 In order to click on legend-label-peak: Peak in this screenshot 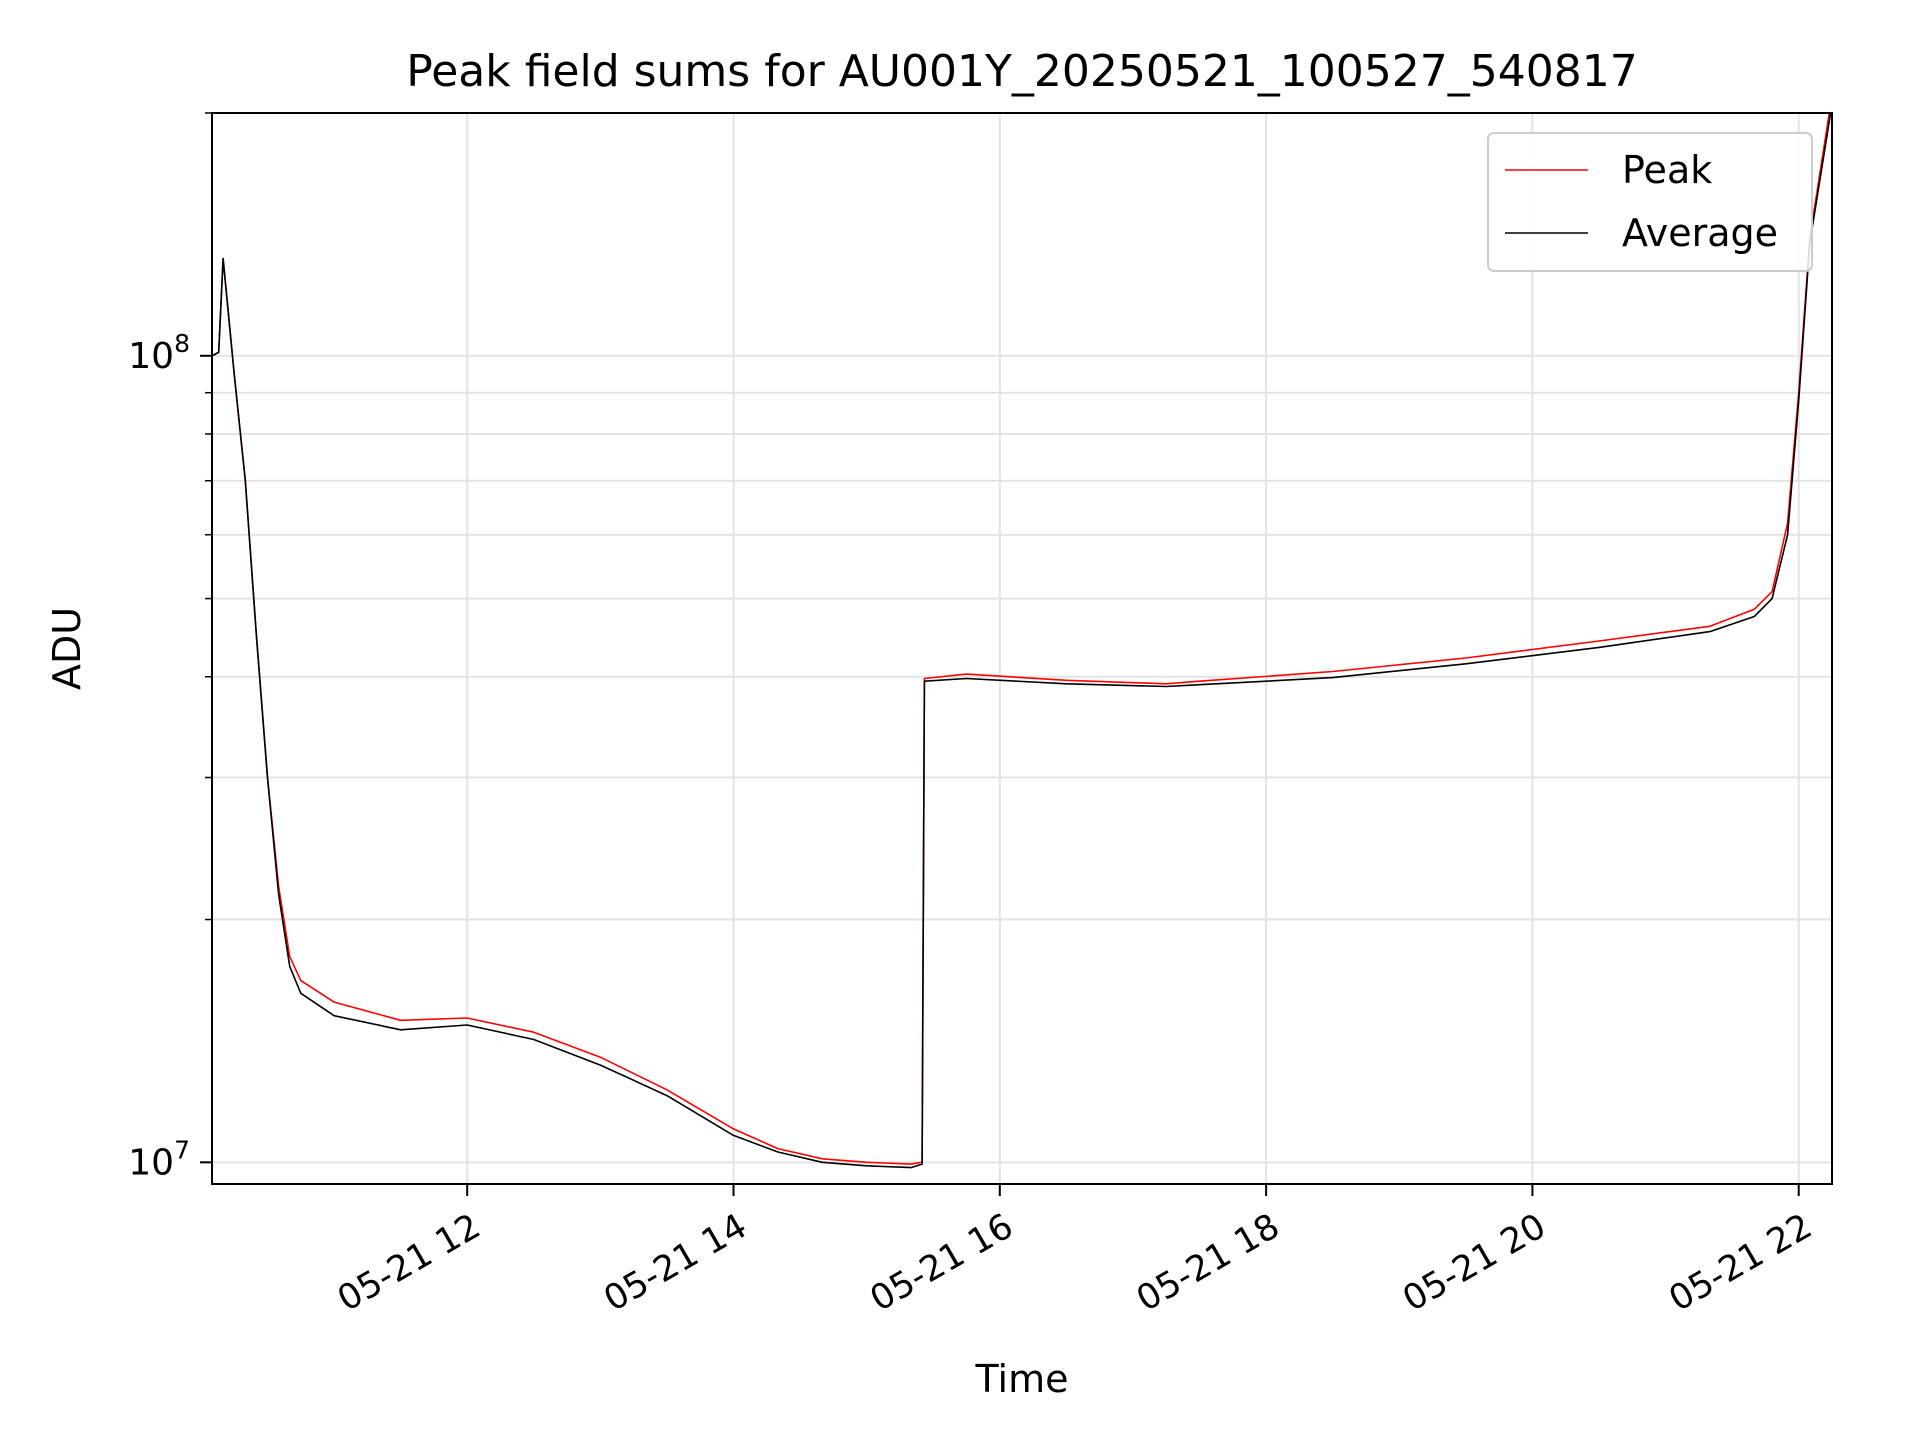, I will do `click(1667, 170)`.